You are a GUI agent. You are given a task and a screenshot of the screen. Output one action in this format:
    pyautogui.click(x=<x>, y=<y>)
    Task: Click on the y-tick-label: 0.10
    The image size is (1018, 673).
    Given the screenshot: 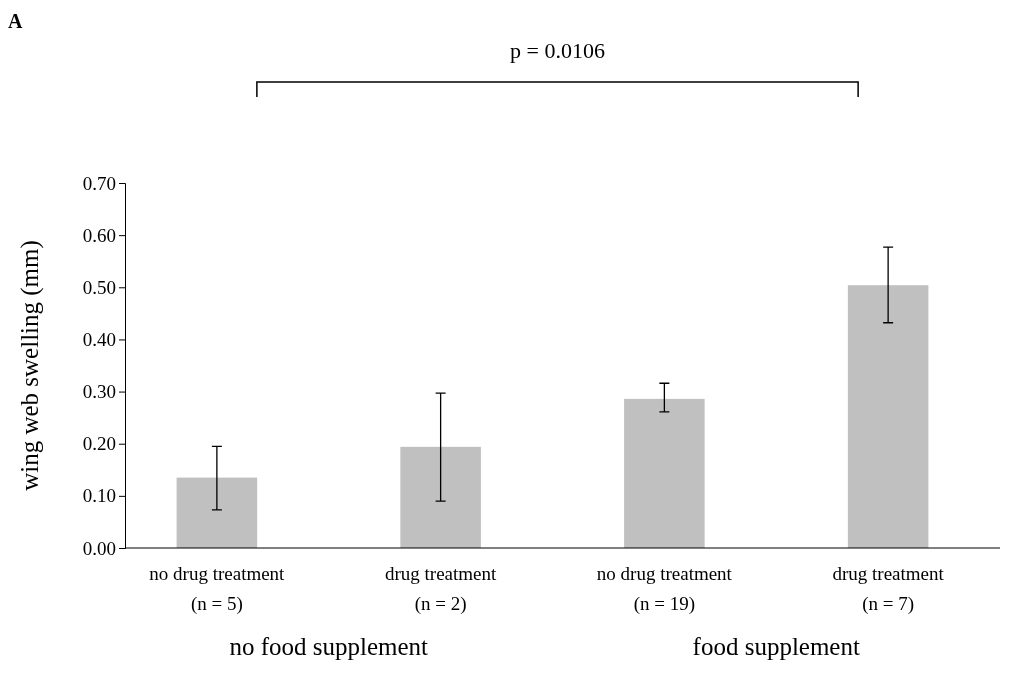 What is the action you would take?
    pyautogui.click(x=99, y=496)
    